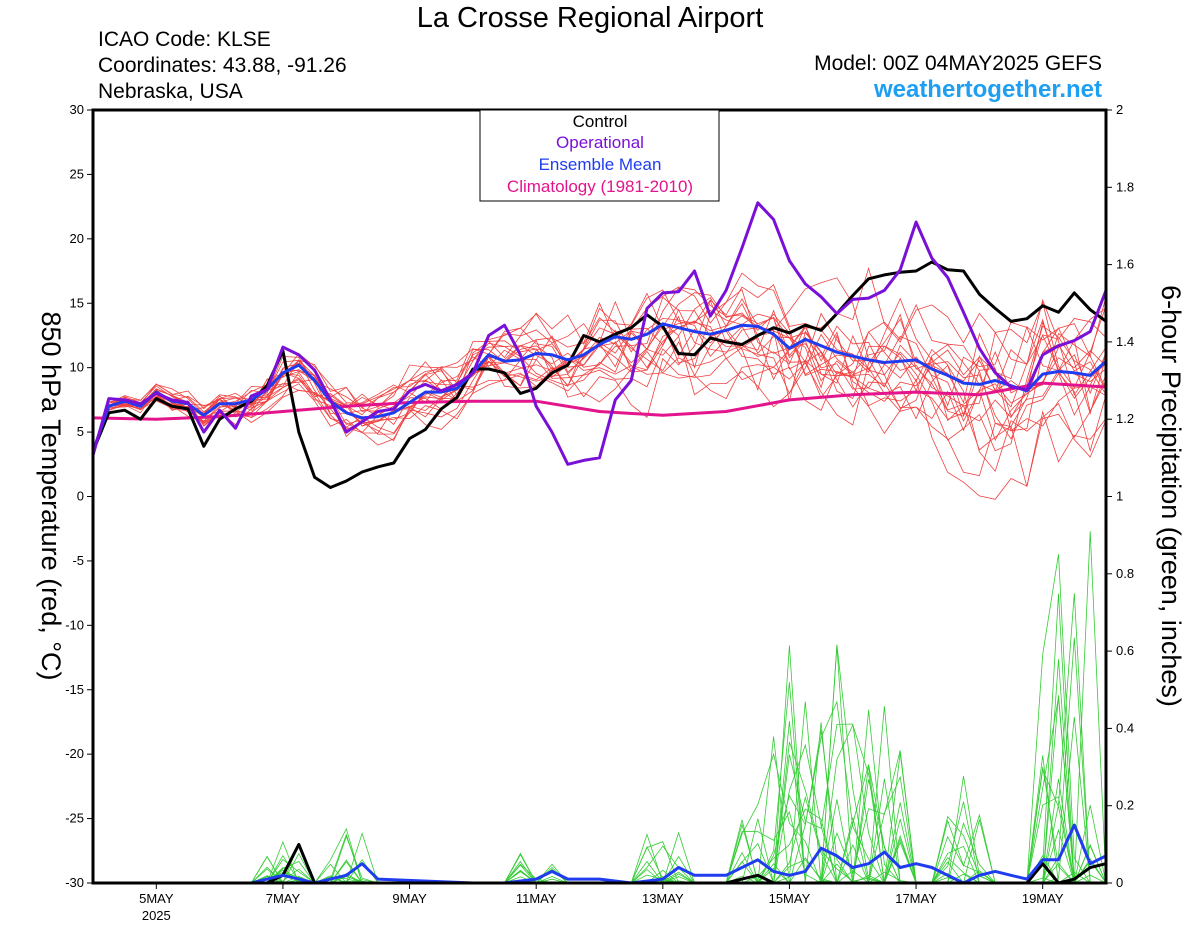  What do you see at coordinates (987, 89) in the screenshot?
I see `site-link: weathertogether.net` at bounding box center [987, 89].